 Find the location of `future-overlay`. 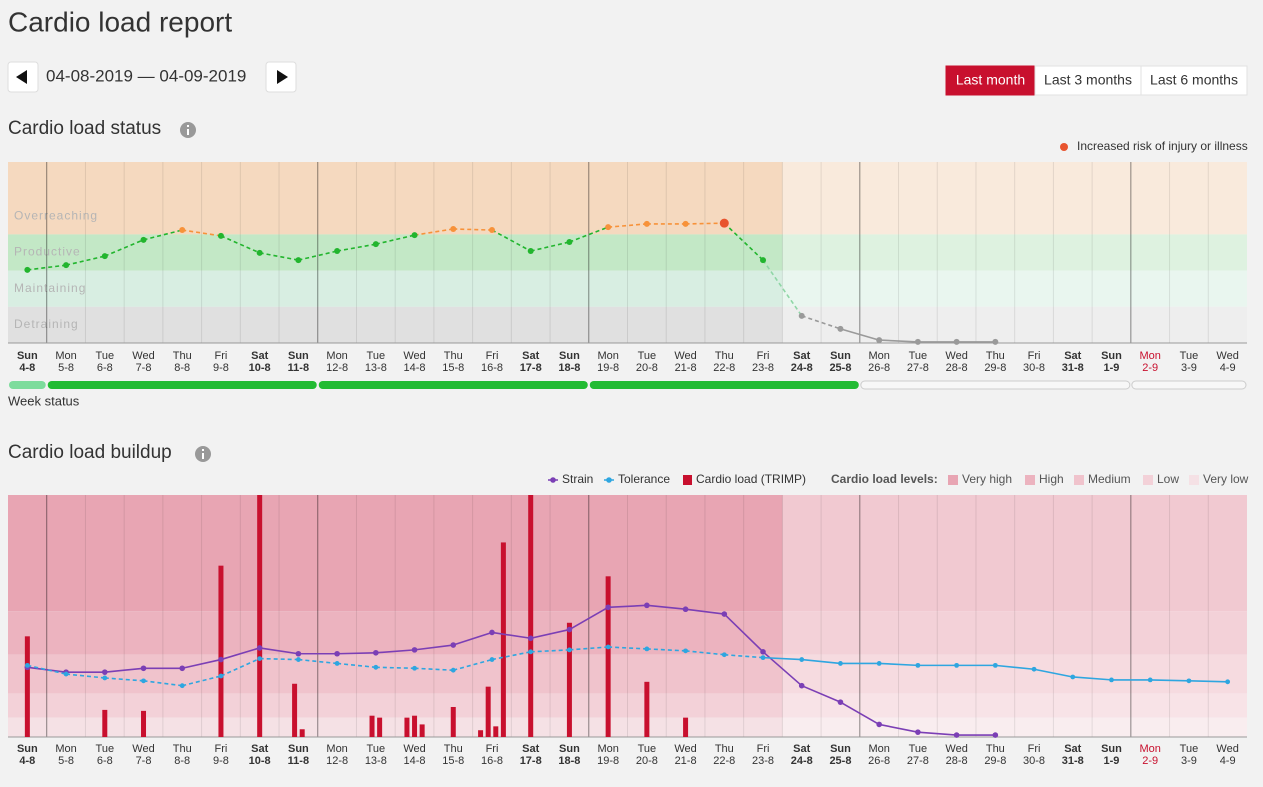

future-overlay is located at coordinates (1014, 616).